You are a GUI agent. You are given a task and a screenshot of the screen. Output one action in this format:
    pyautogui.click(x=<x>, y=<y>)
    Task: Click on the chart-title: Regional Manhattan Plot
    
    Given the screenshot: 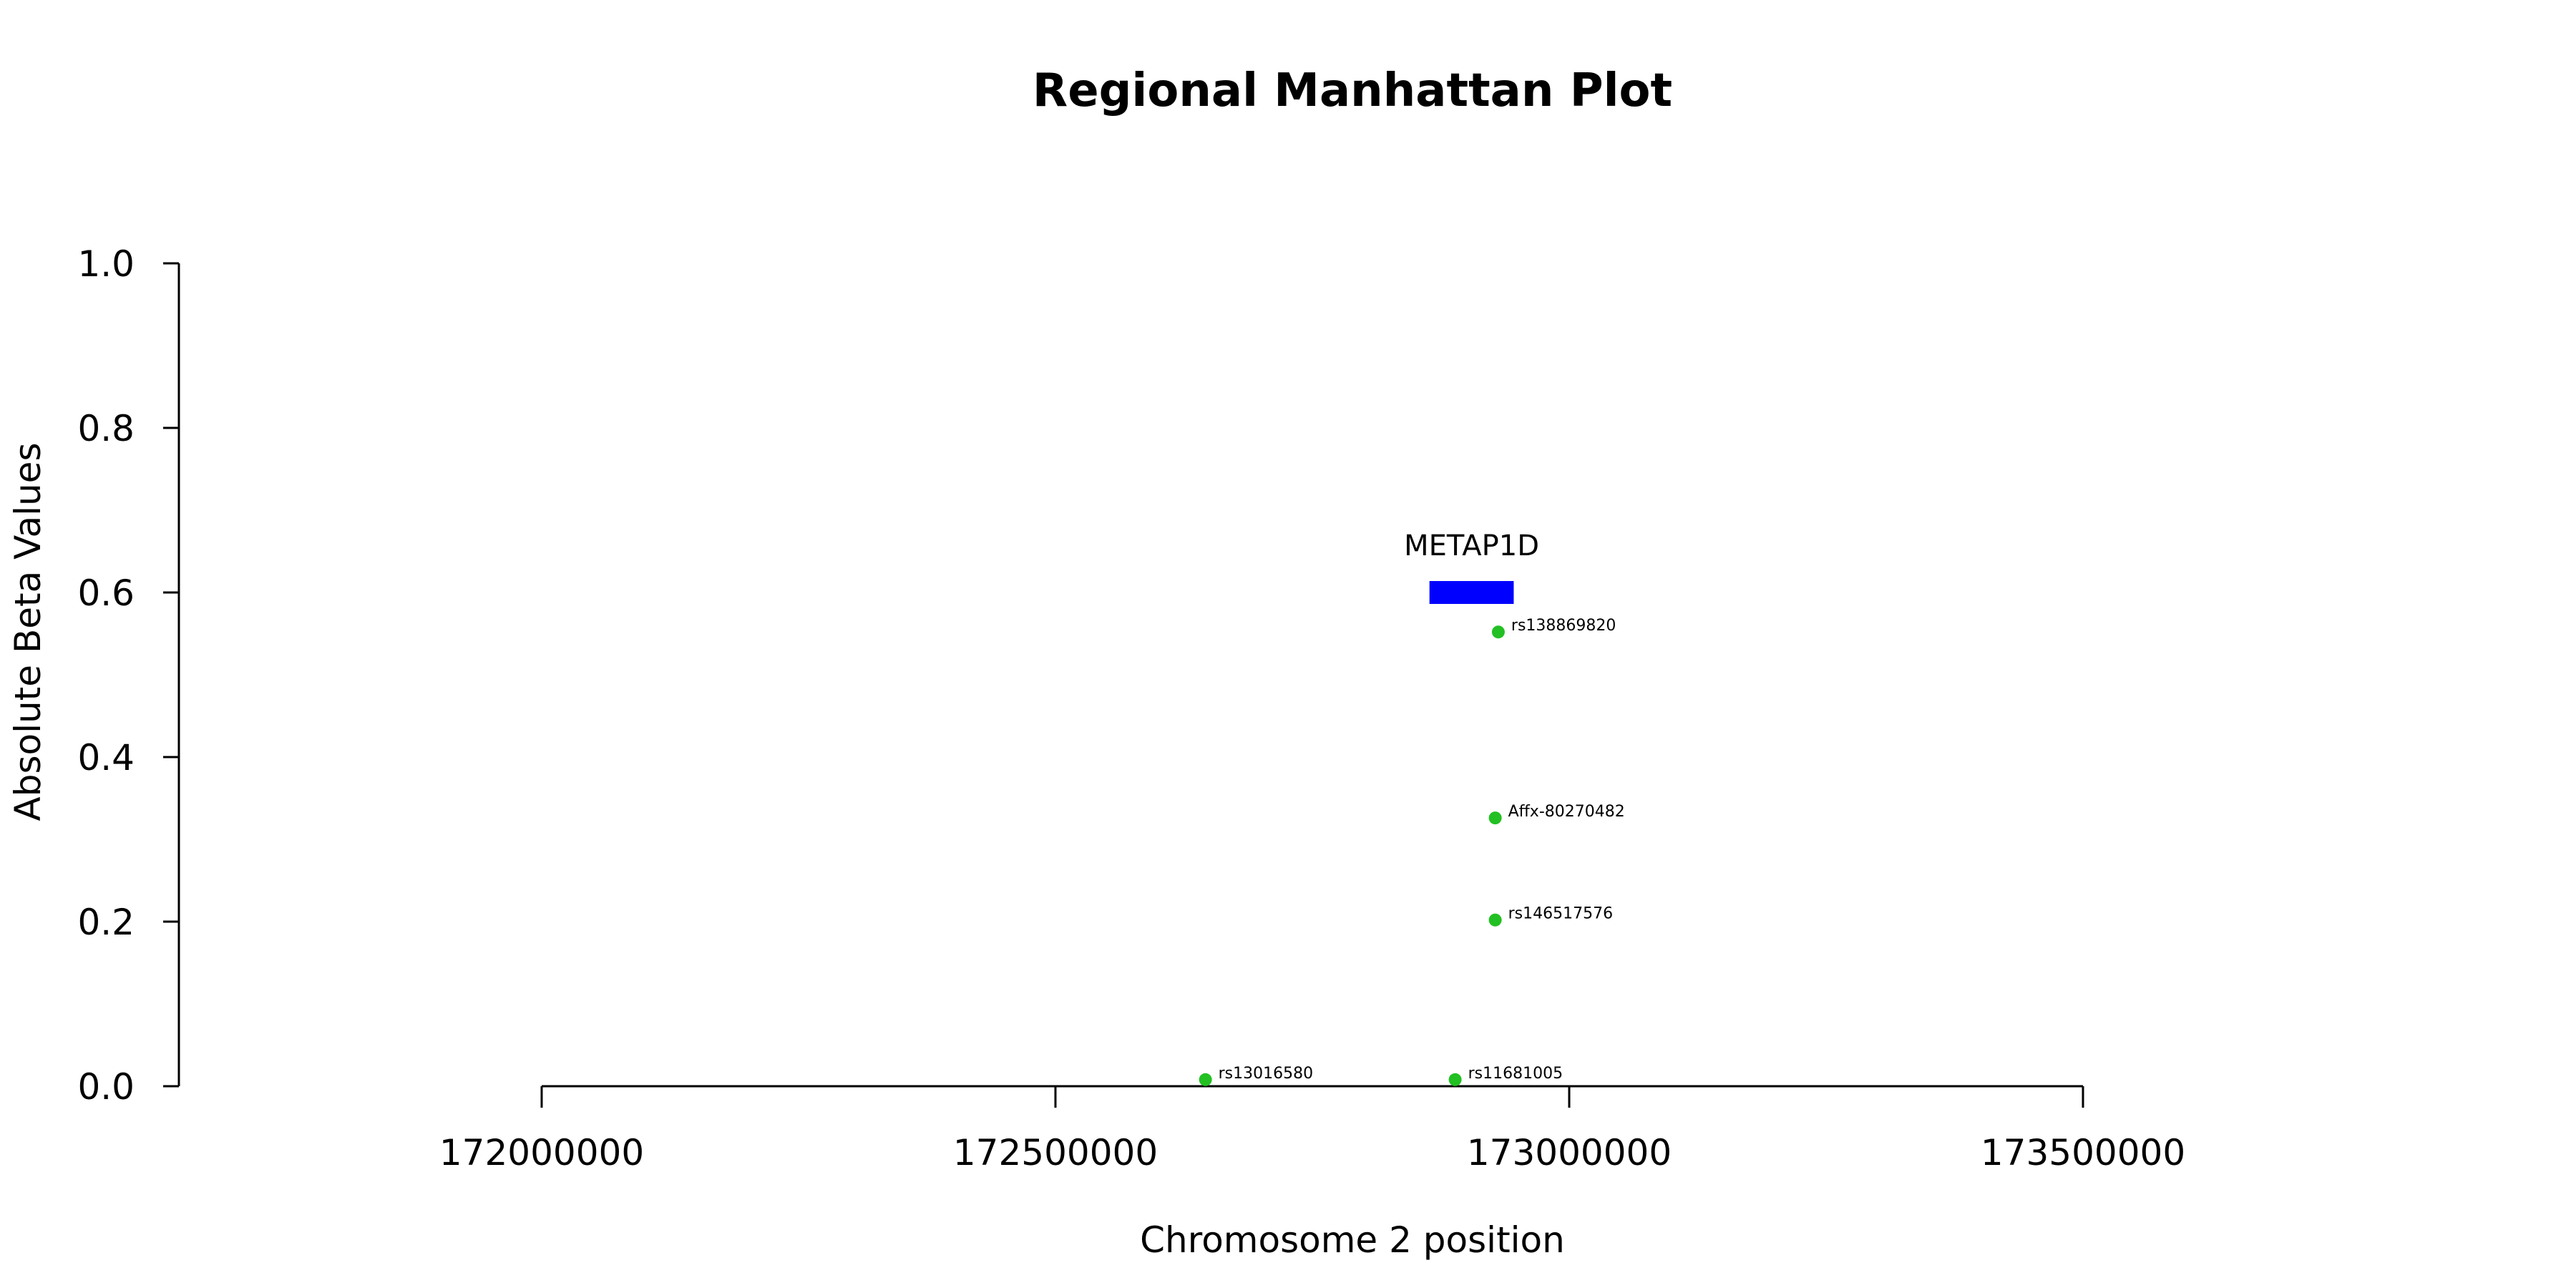 What is the action you would take?
    pyautogui.click(x=1352, y=90)
    